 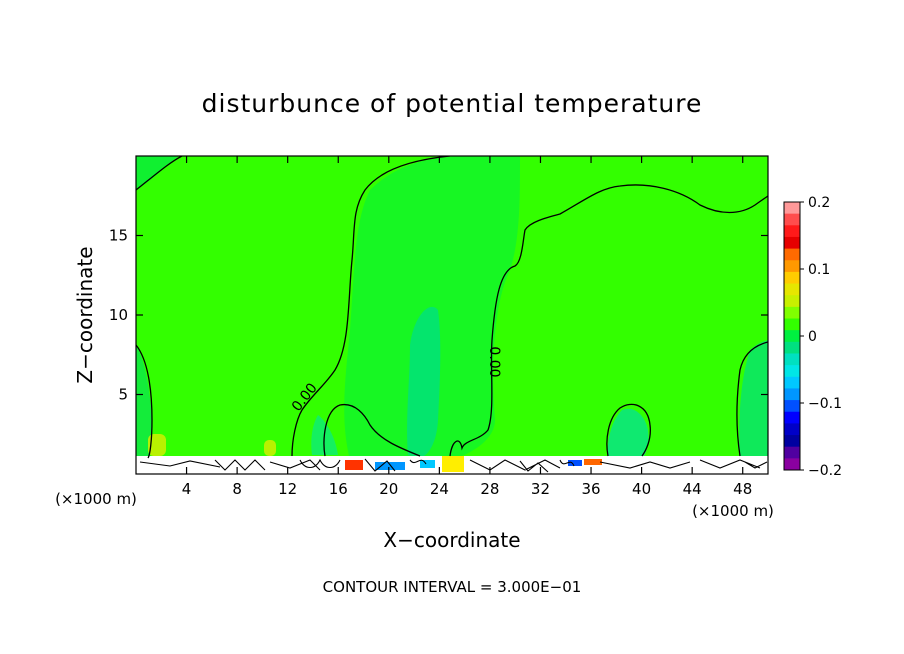 I want to click on yellow-spot-b, so click(x=270, y=448).